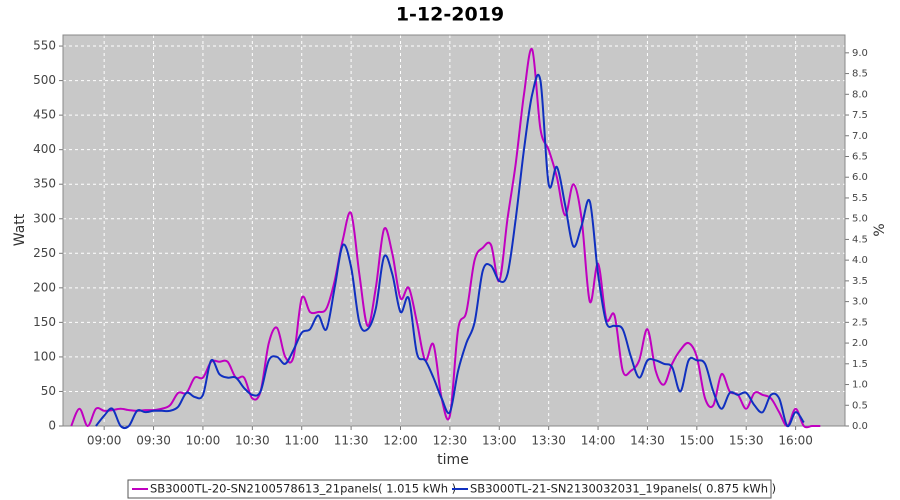 The width and height of the screenshot is (900, 500). I want to click on y2-tick-label: 1.5, so click(860, 364).